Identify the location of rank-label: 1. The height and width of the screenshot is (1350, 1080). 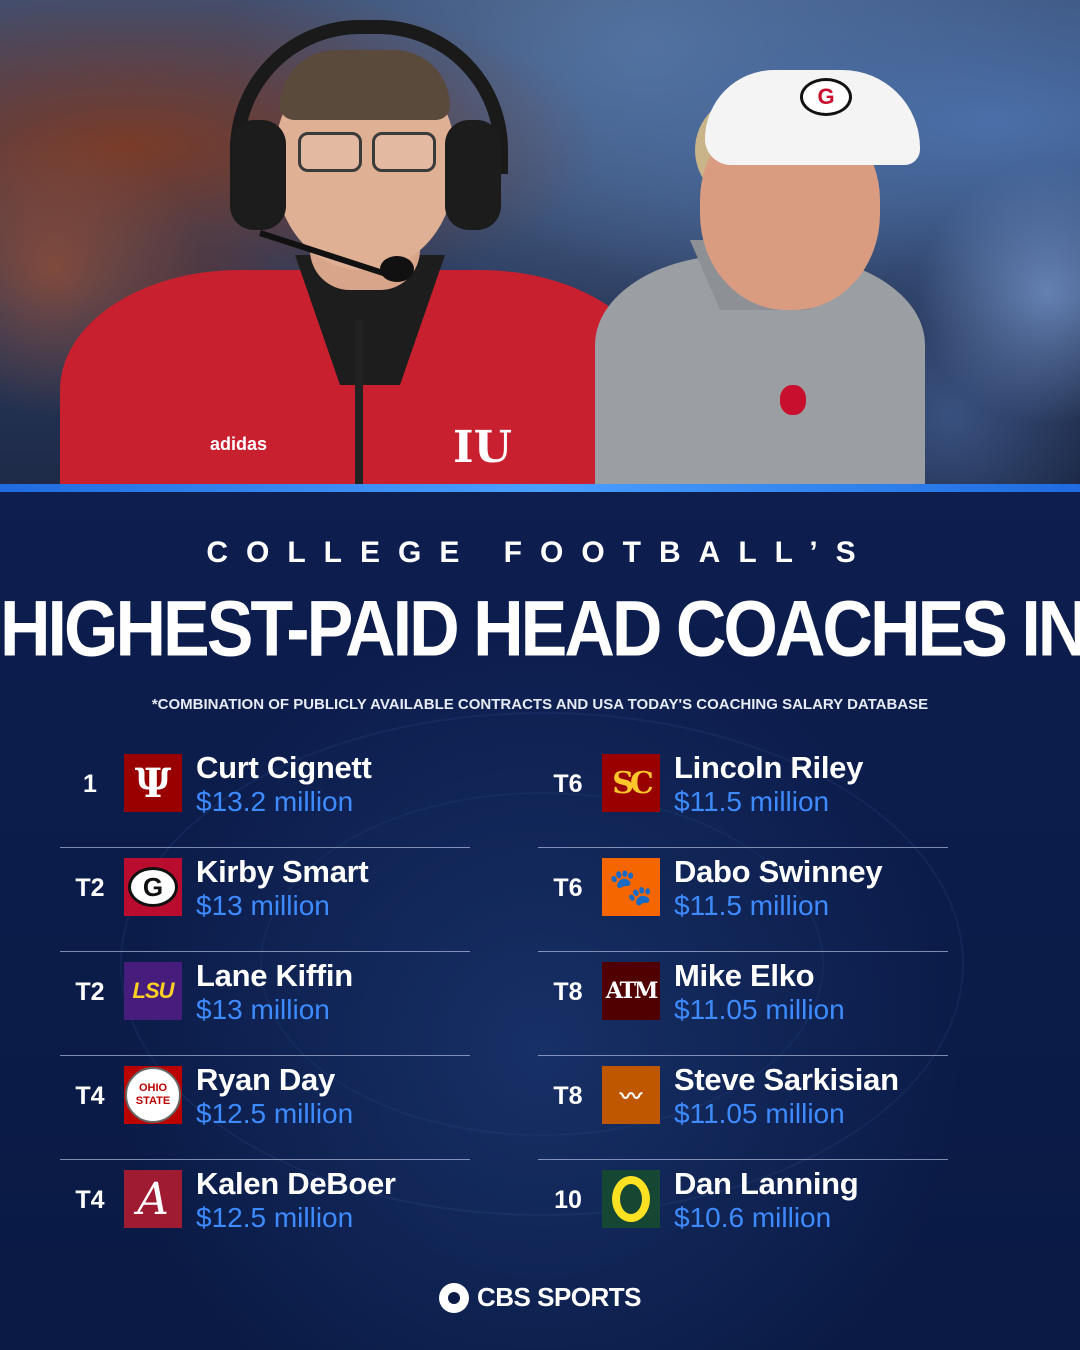
(90, 784).